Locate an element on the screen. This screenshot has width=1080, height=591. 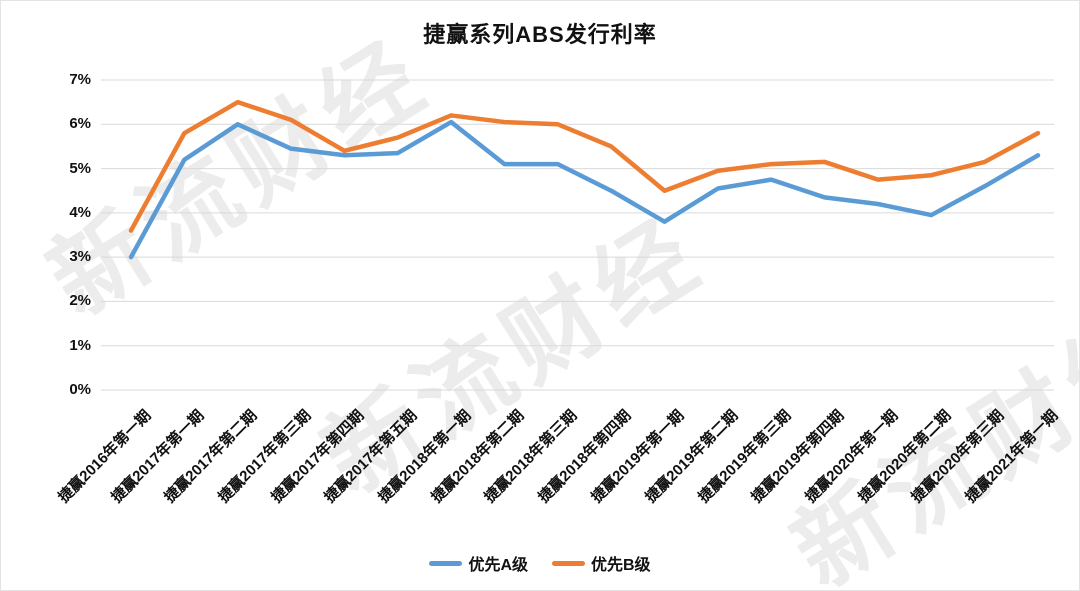
y-axis-tick-label: 7% is located at coordinates (80, 79).